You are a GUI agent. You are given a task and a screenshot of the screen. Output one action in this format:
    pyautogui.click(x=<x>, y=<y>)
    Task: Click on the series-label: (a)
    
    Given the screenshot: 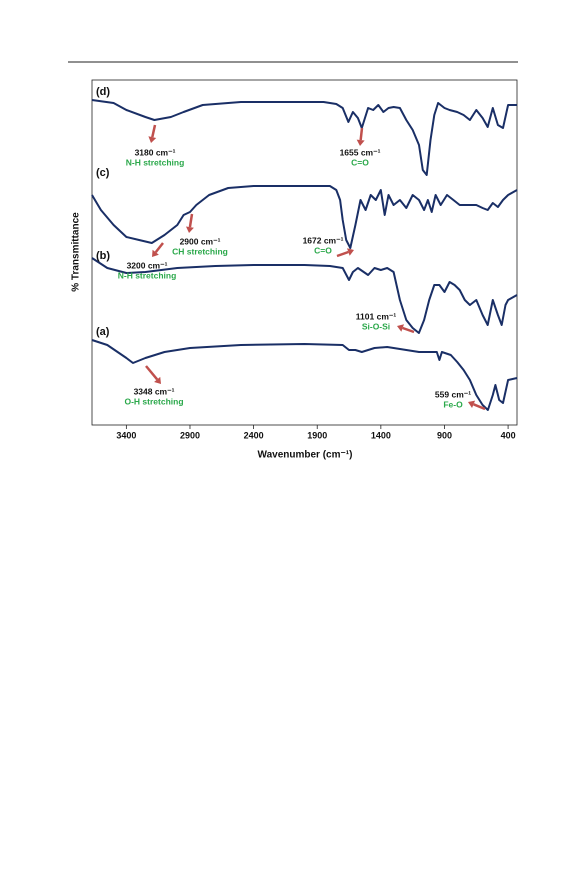 What is the action you would take?
    pyautogui.click(x=103, y=332)
    